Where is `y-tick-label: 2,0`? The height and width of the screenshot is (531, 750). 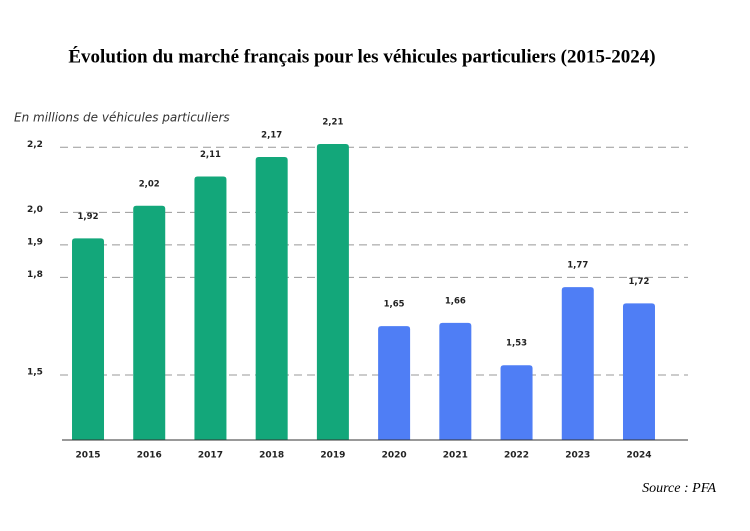 y-tick-label: 2,0 is located at coordinates (35, 210).